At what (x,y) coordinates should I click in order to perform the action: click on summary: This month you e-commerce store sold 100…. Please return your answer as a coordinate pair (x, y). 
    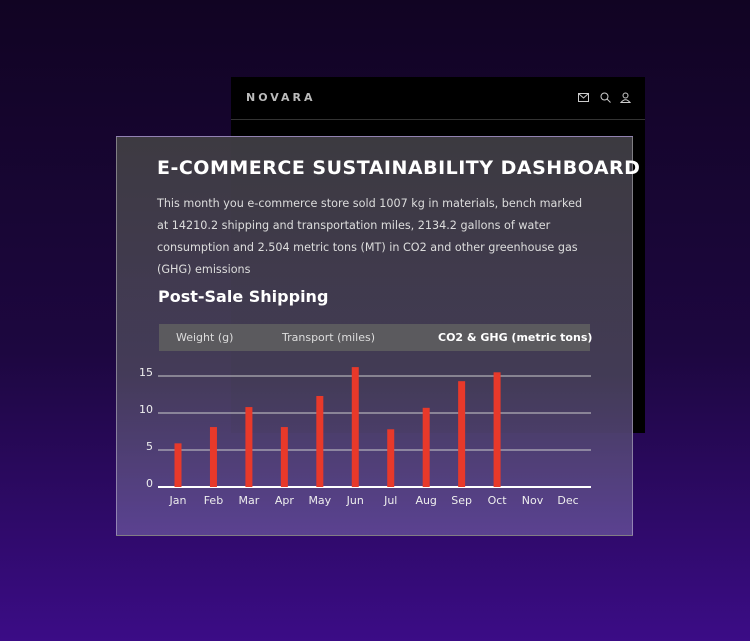
    Looking at the image, I should click on (370, 236).